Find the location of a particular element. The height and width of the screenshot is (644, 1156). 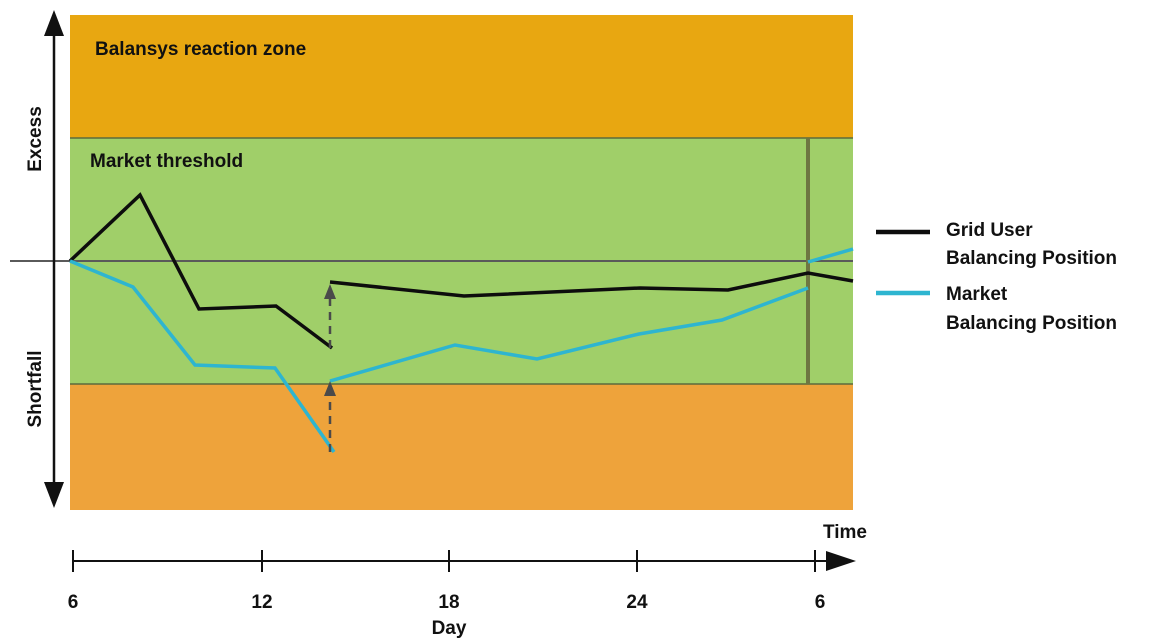

legend-grid-user-label-line2: Balancing Position is located at coordinates (1031, 258).